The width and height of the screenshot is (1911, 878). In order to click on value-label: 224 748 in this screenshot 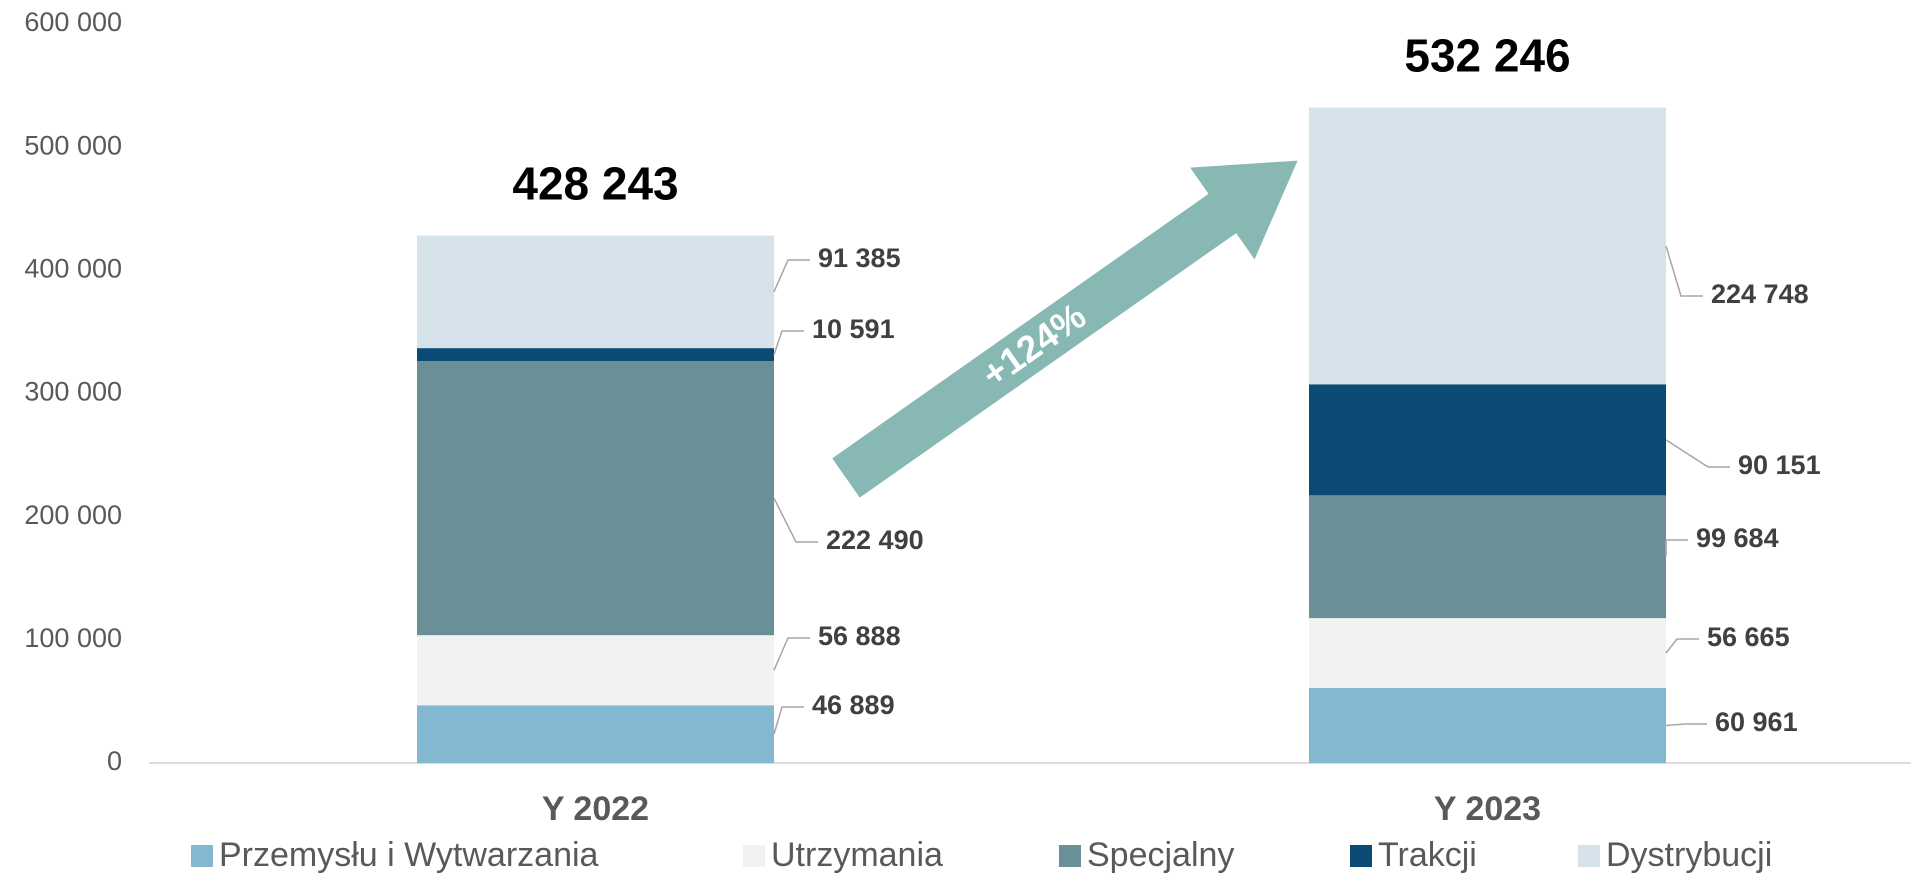, I will do `click(1760, 294)`.